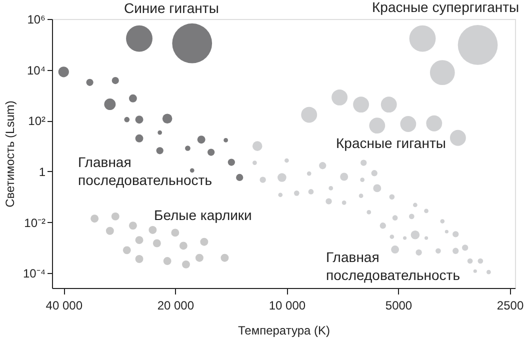  I want to click on x-axis-title: Температура (K), so click(284, 331).